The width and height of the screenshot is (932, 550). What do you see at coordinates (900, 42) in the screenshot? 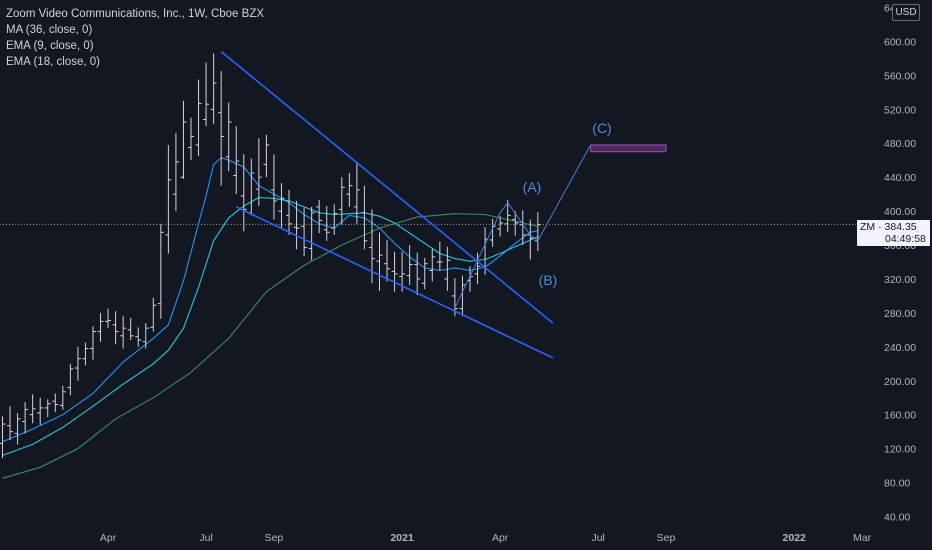
I see `y-tick-label: 600.00` at bounding box center [900, 42].